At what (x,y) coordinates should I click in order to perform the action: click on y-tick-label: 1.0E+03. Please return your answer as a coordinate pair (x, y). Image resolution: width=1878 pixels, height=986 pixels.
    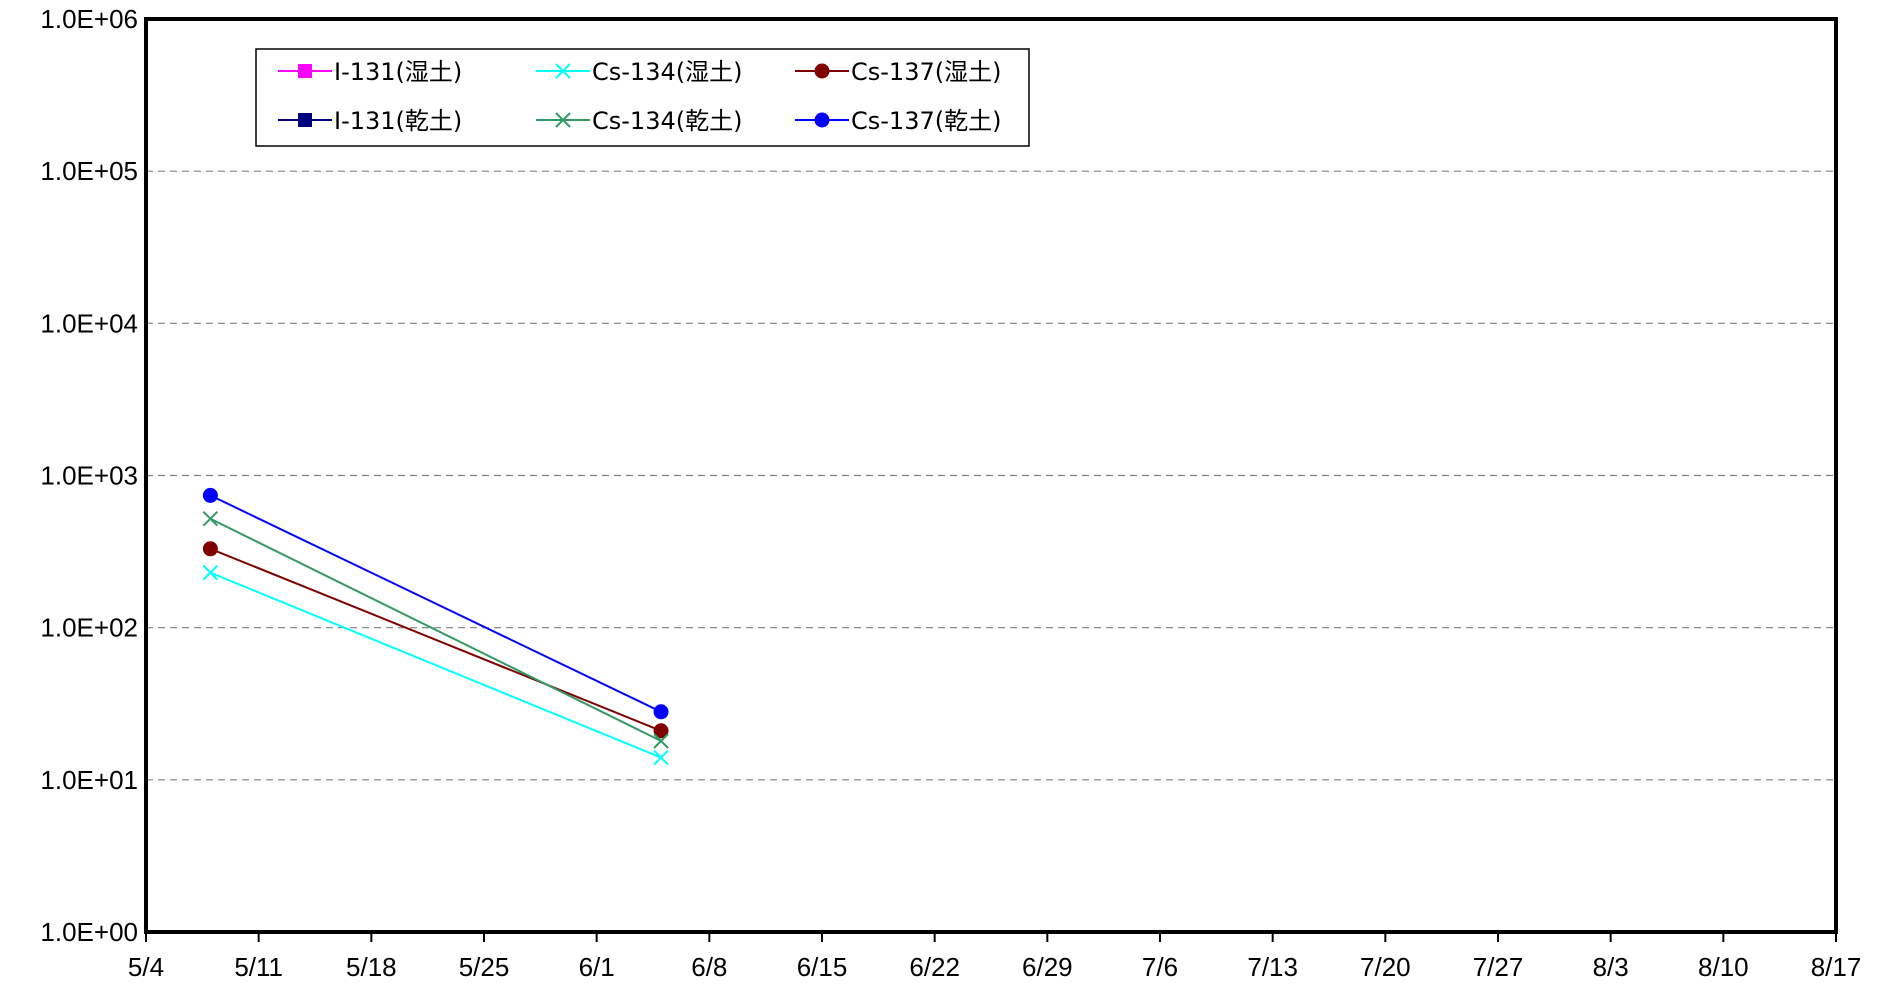
    Looking at the image, I should click on (89, 476).